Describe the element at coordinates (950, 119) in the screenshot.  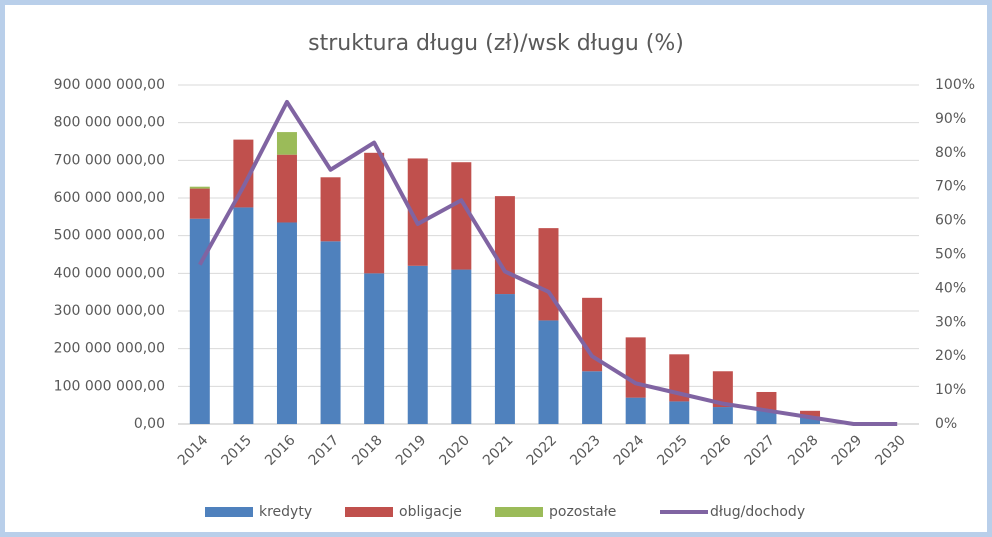
I see `y2-tick-label: 90%` at that location.